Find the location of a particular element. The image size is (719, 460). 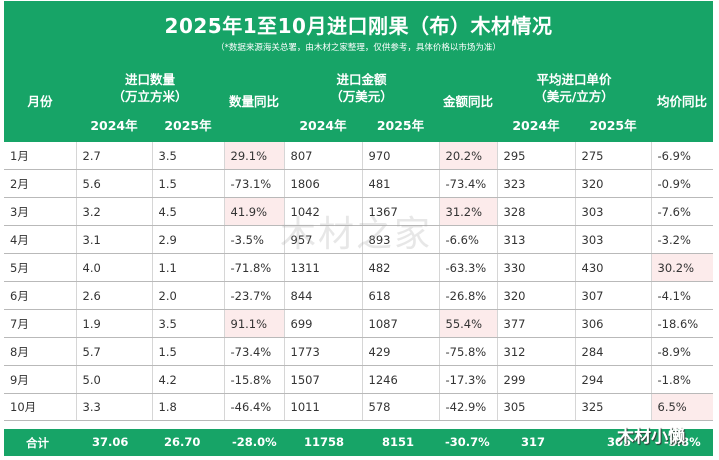

table-row: 10月 3.3 1.8 -46.4% 1011 578 -42.9% 305 325 6.5% is located at coordinates (358, 407).